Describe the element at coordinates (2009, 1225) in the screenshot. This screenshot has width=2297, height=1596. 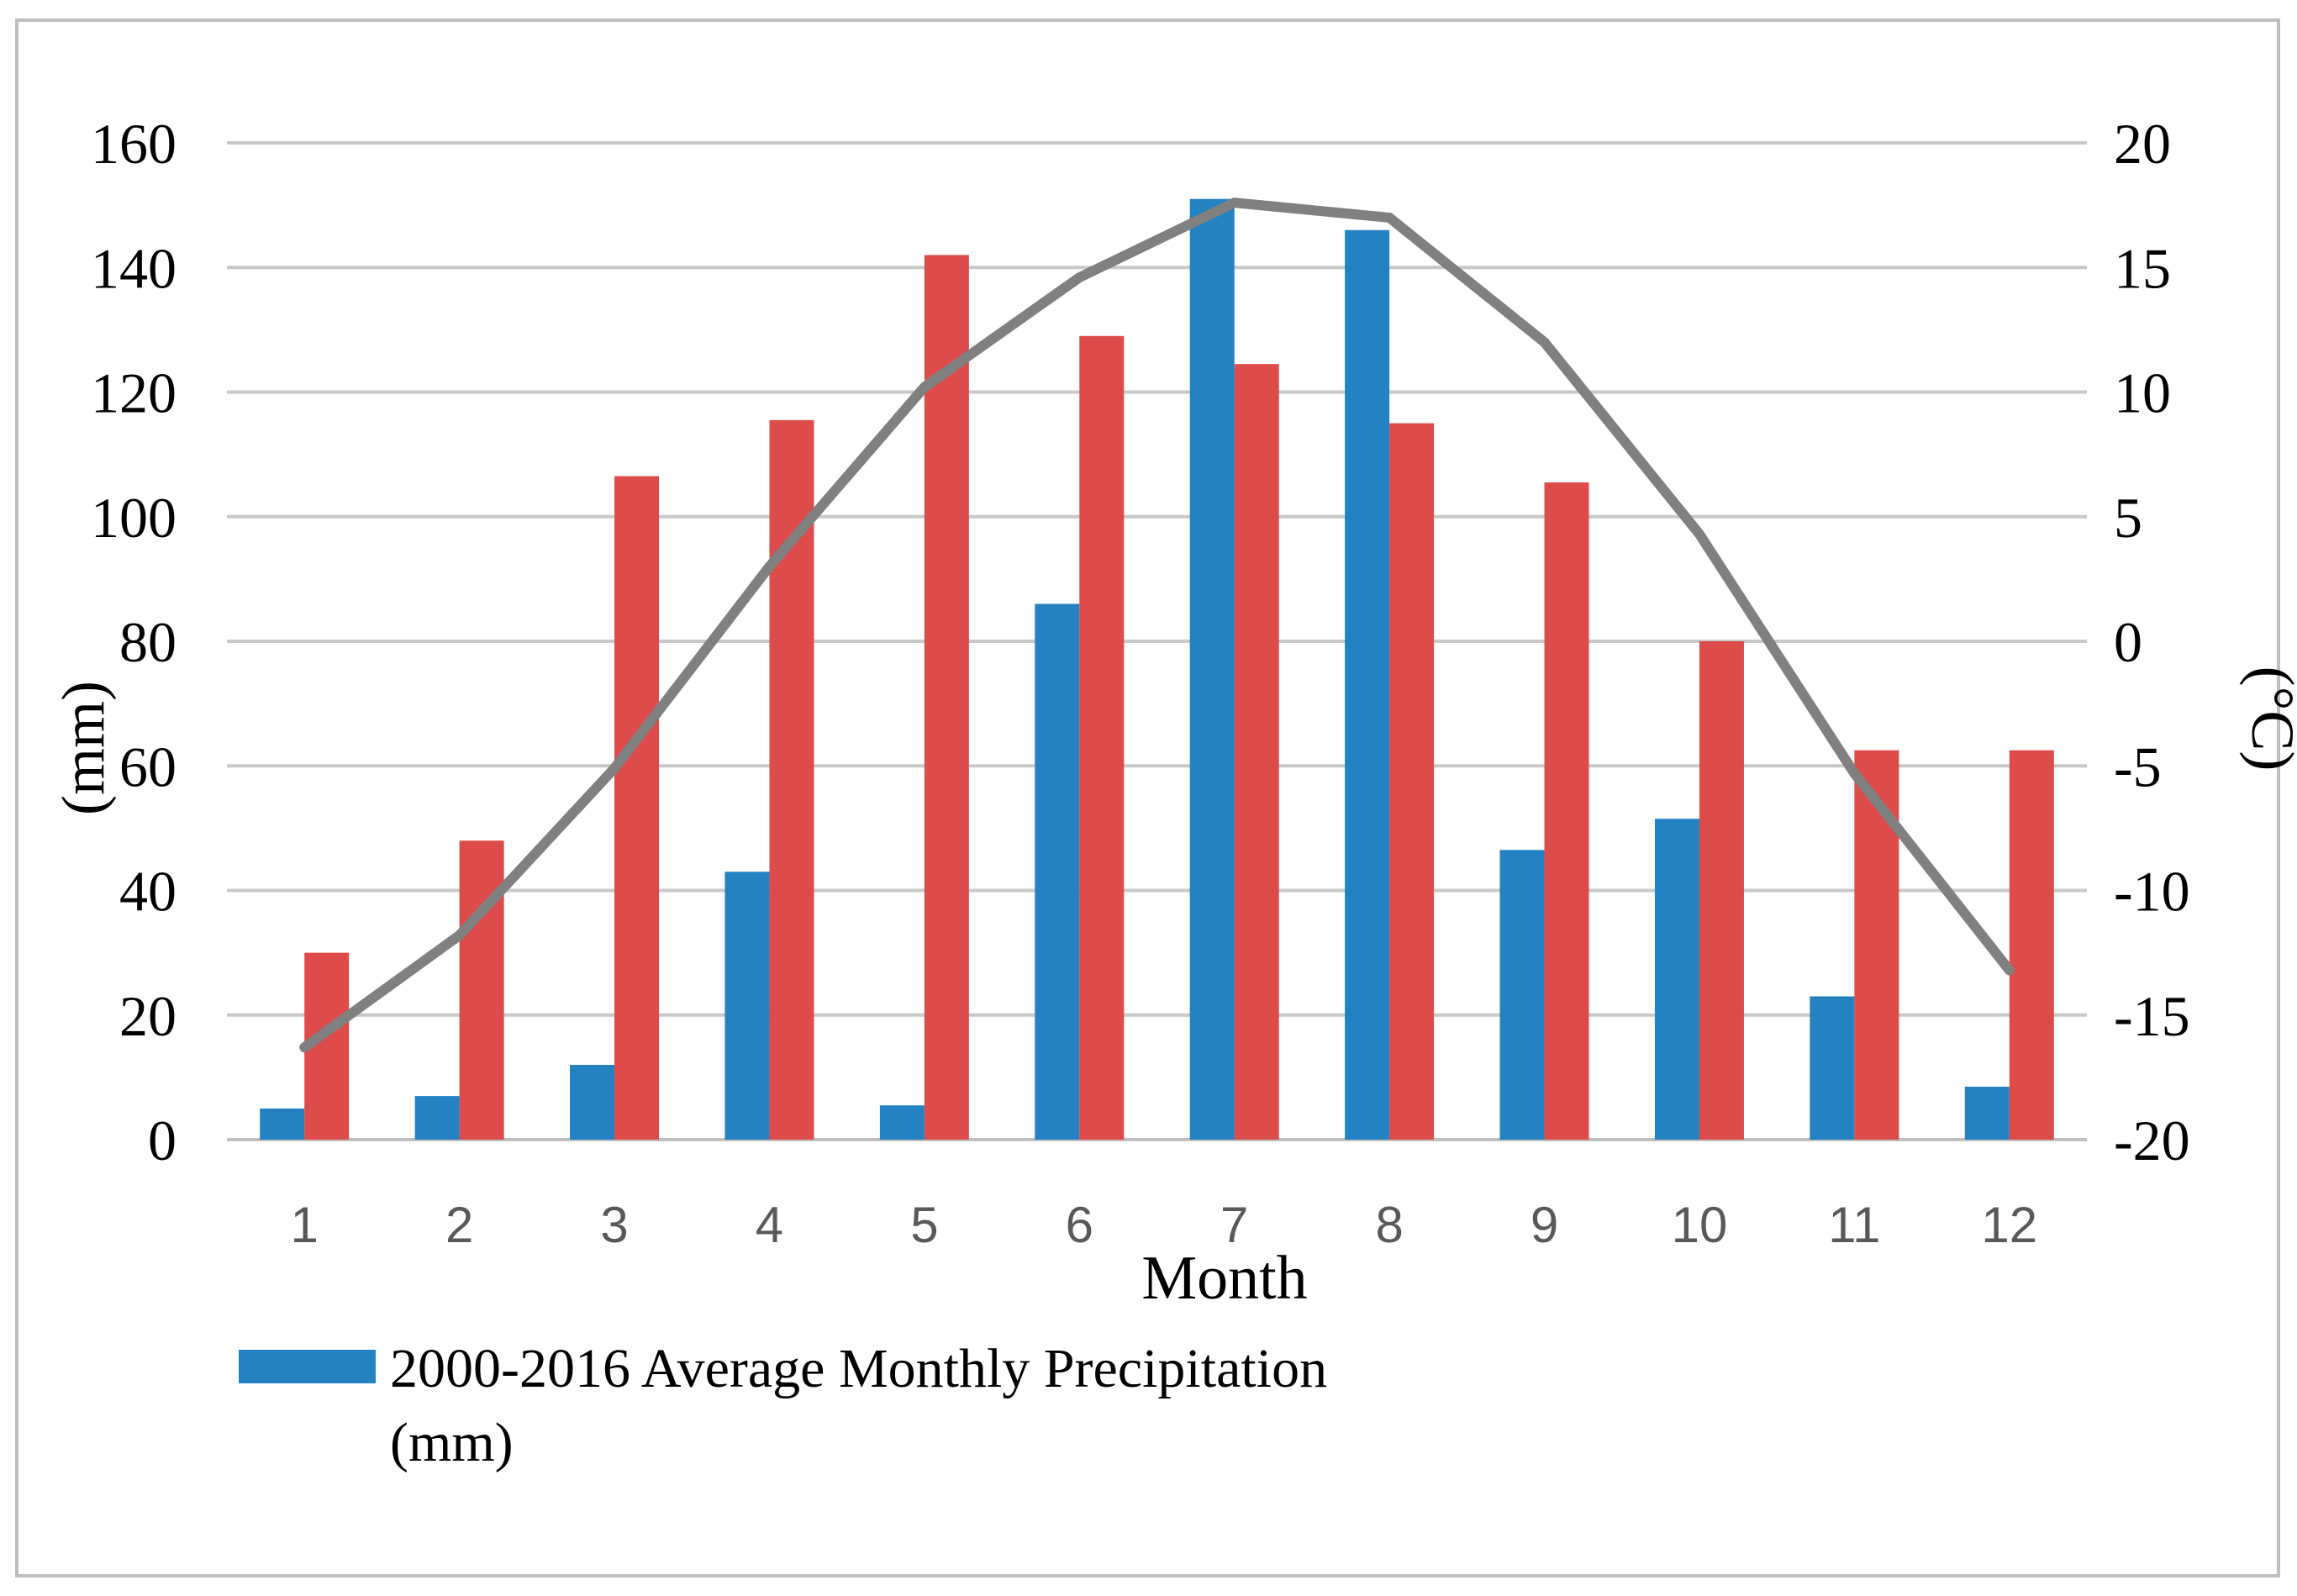
I see `x-tick-label: 12` at that location.